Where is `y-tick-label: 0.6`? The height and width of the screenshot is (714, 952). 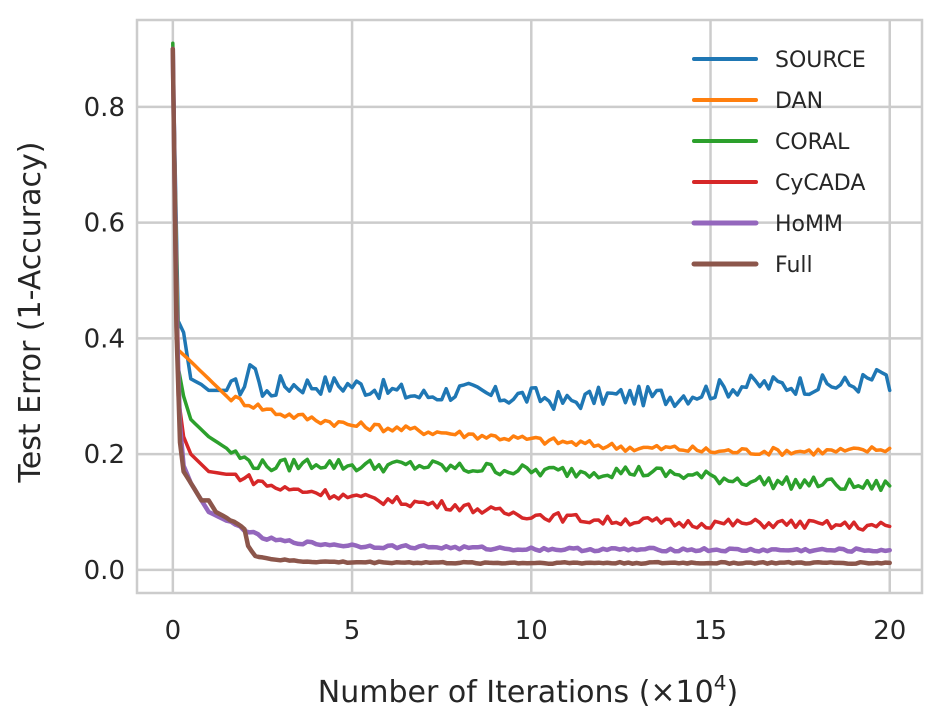 y-tick-label: 0.6 is located at coordinates (104, 224).